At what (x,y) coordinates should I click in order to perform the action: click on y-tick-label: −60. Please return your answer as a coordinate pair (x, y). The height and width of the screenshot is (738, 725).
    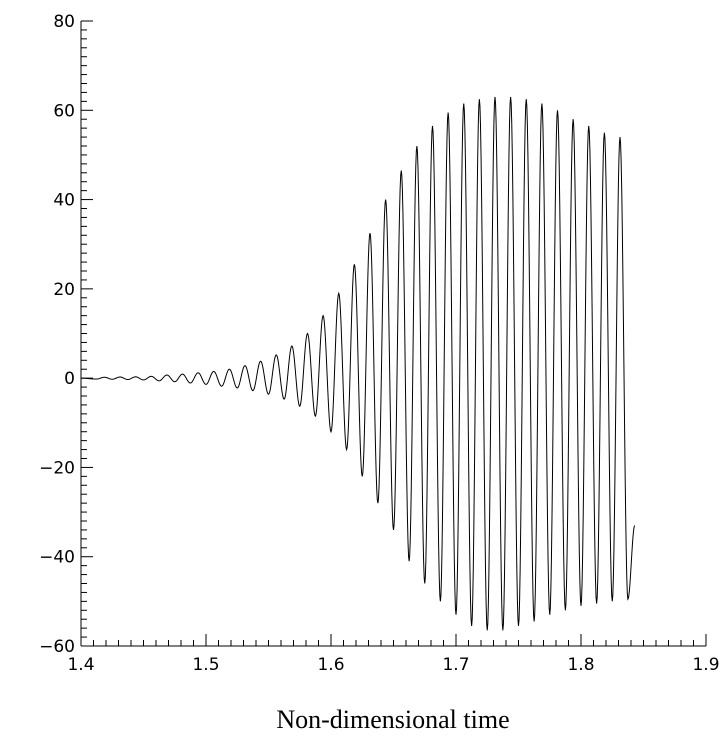
    Looking at the image, I should click on (57, 647).